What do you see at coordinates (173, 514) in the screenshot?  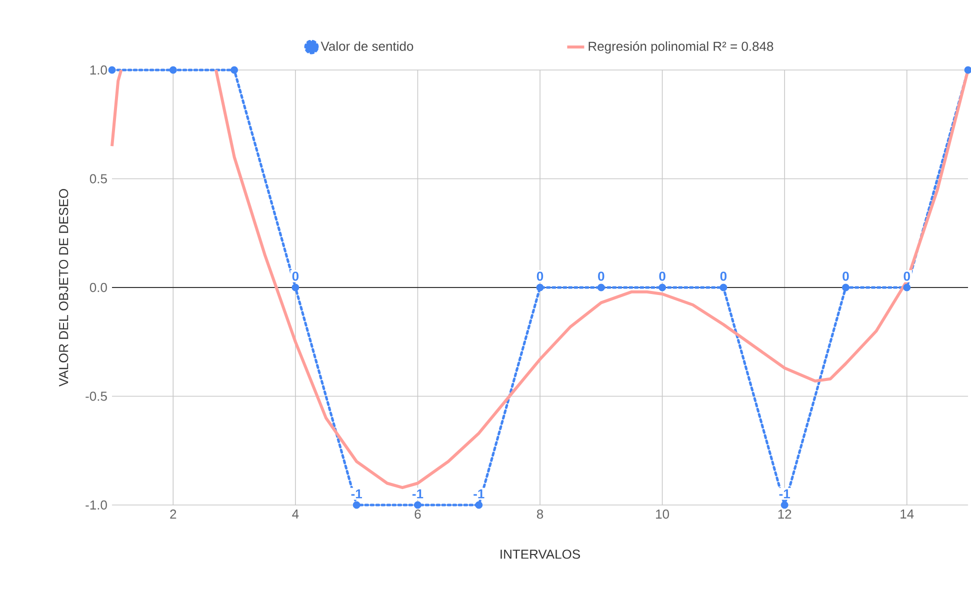 I see `x-tick-label: 2` at bounding box center [173, 514].